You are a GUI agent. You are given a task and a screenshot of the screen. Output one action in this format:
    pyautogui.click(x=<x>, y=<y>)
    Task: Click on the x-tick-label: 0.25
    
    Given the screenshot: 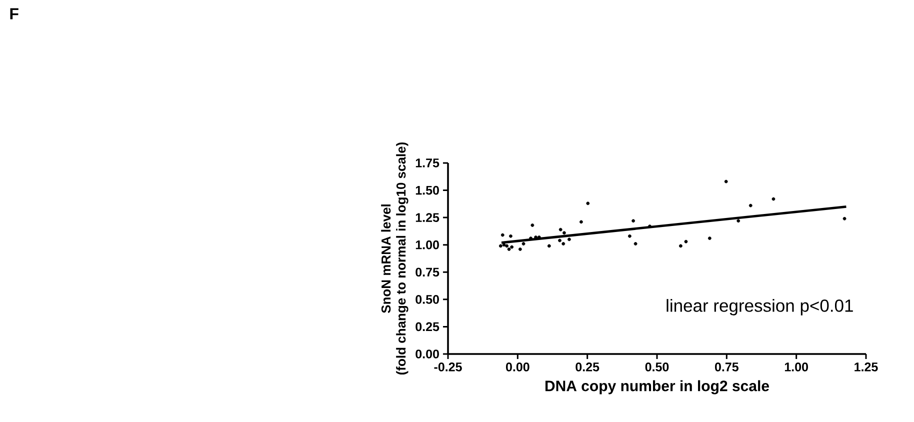 What is the action you would take?
    pyautogui.click(x=588, y=367)
    